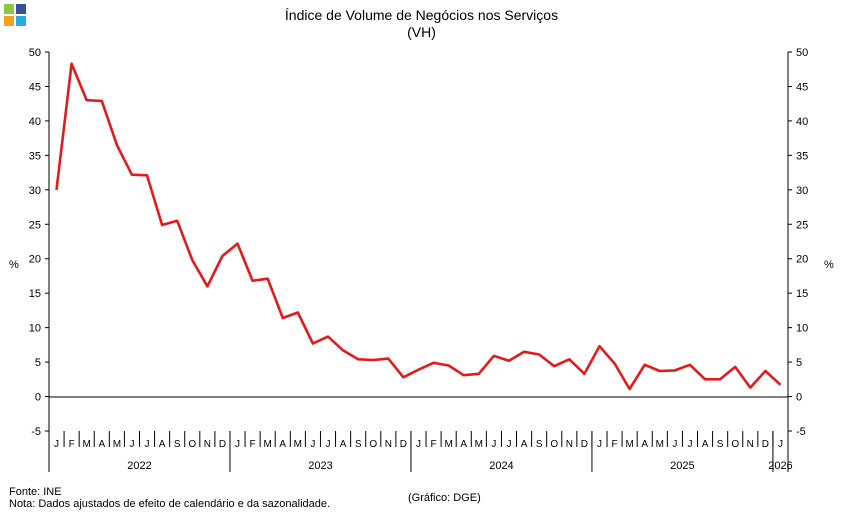 This screenshot has height=518, width=843. I want to click on y-tick-label-left: -5, so click(36, 432).